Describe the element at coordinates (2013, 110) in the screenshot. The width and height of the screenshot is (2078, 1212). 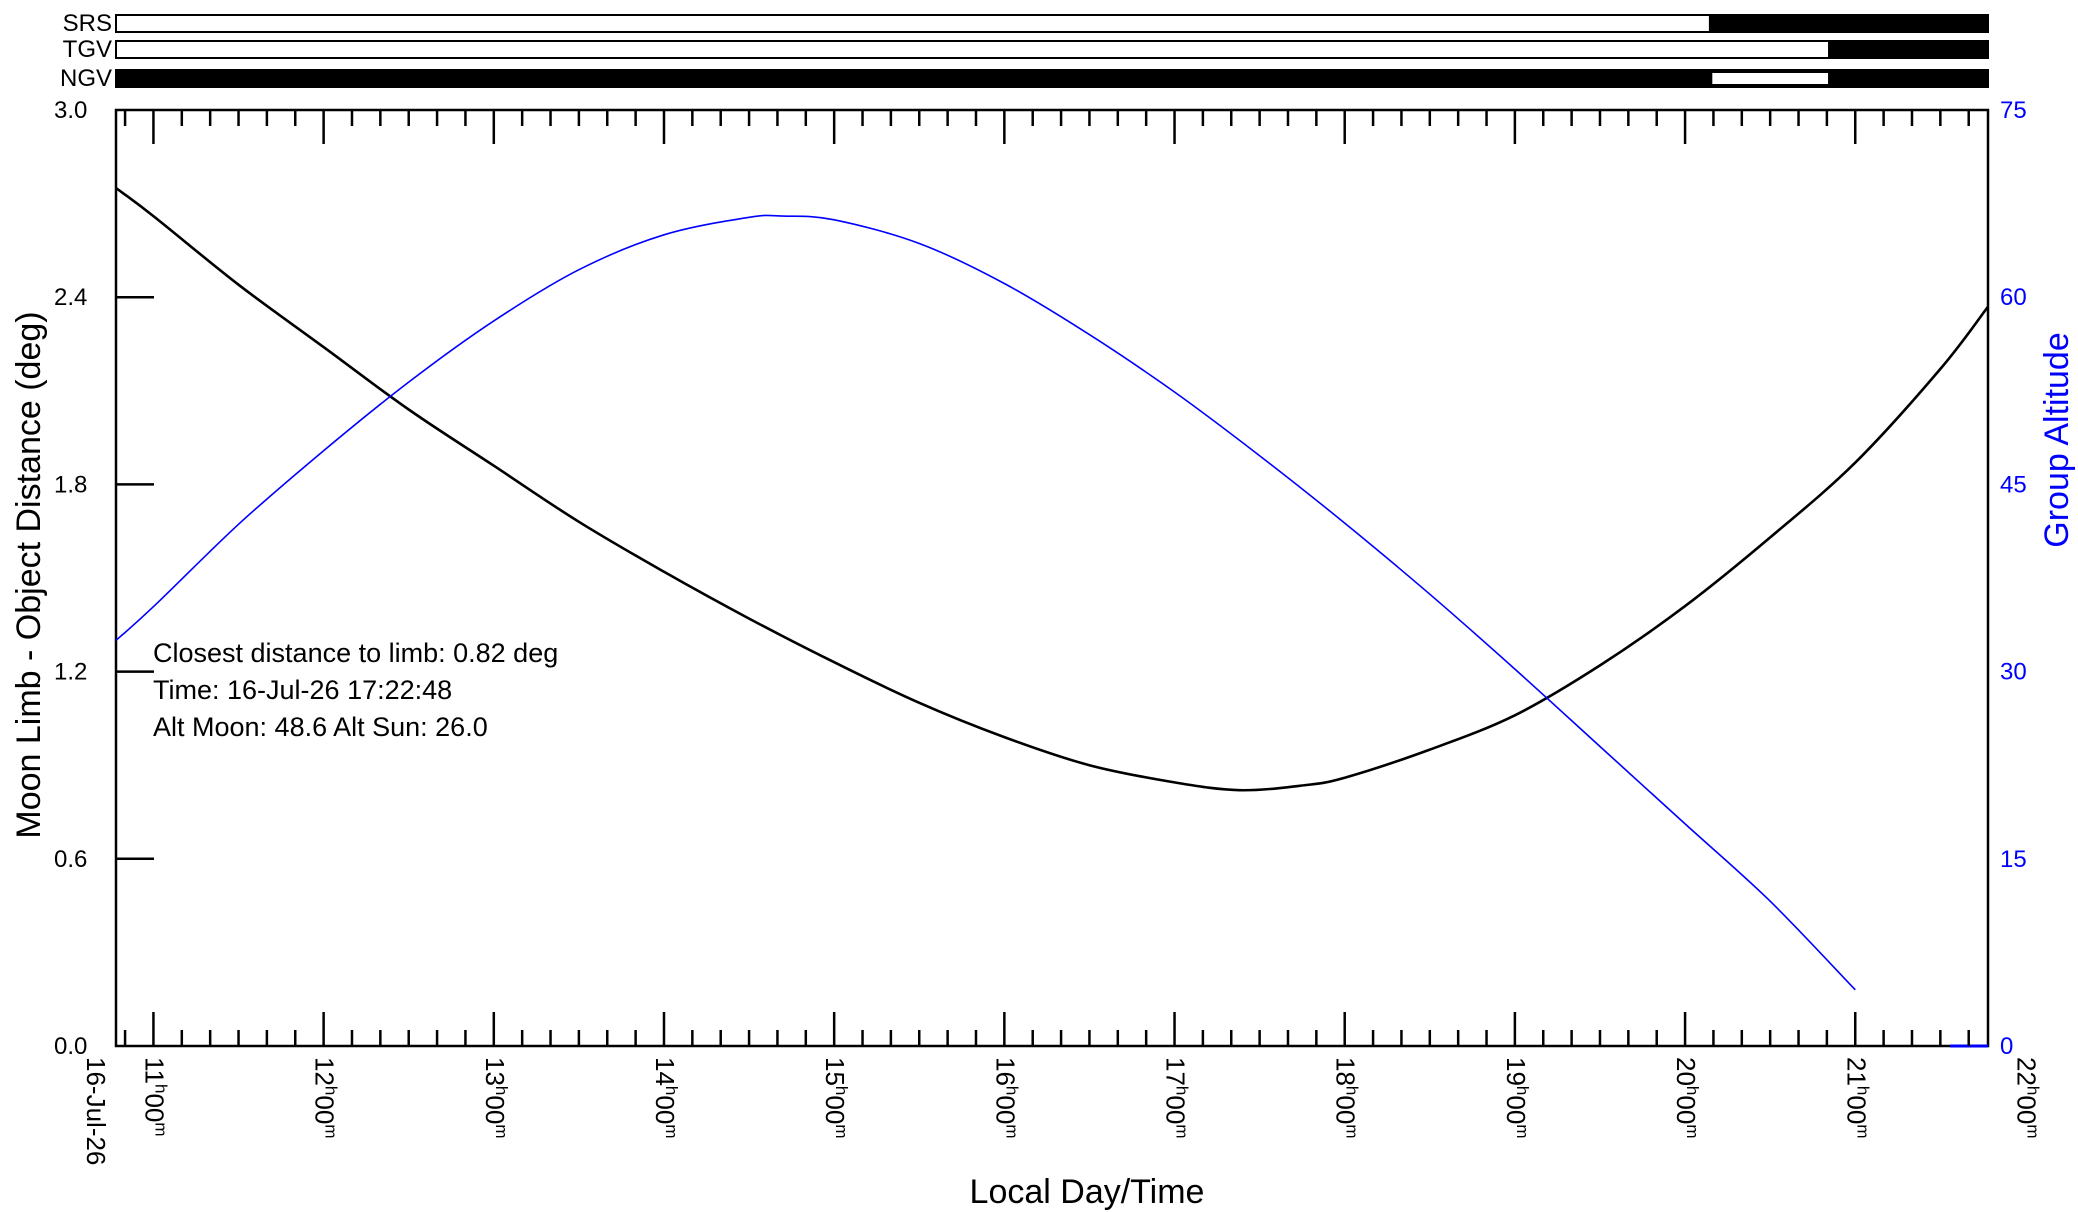
I see `right-tick-label: 75` at that location.